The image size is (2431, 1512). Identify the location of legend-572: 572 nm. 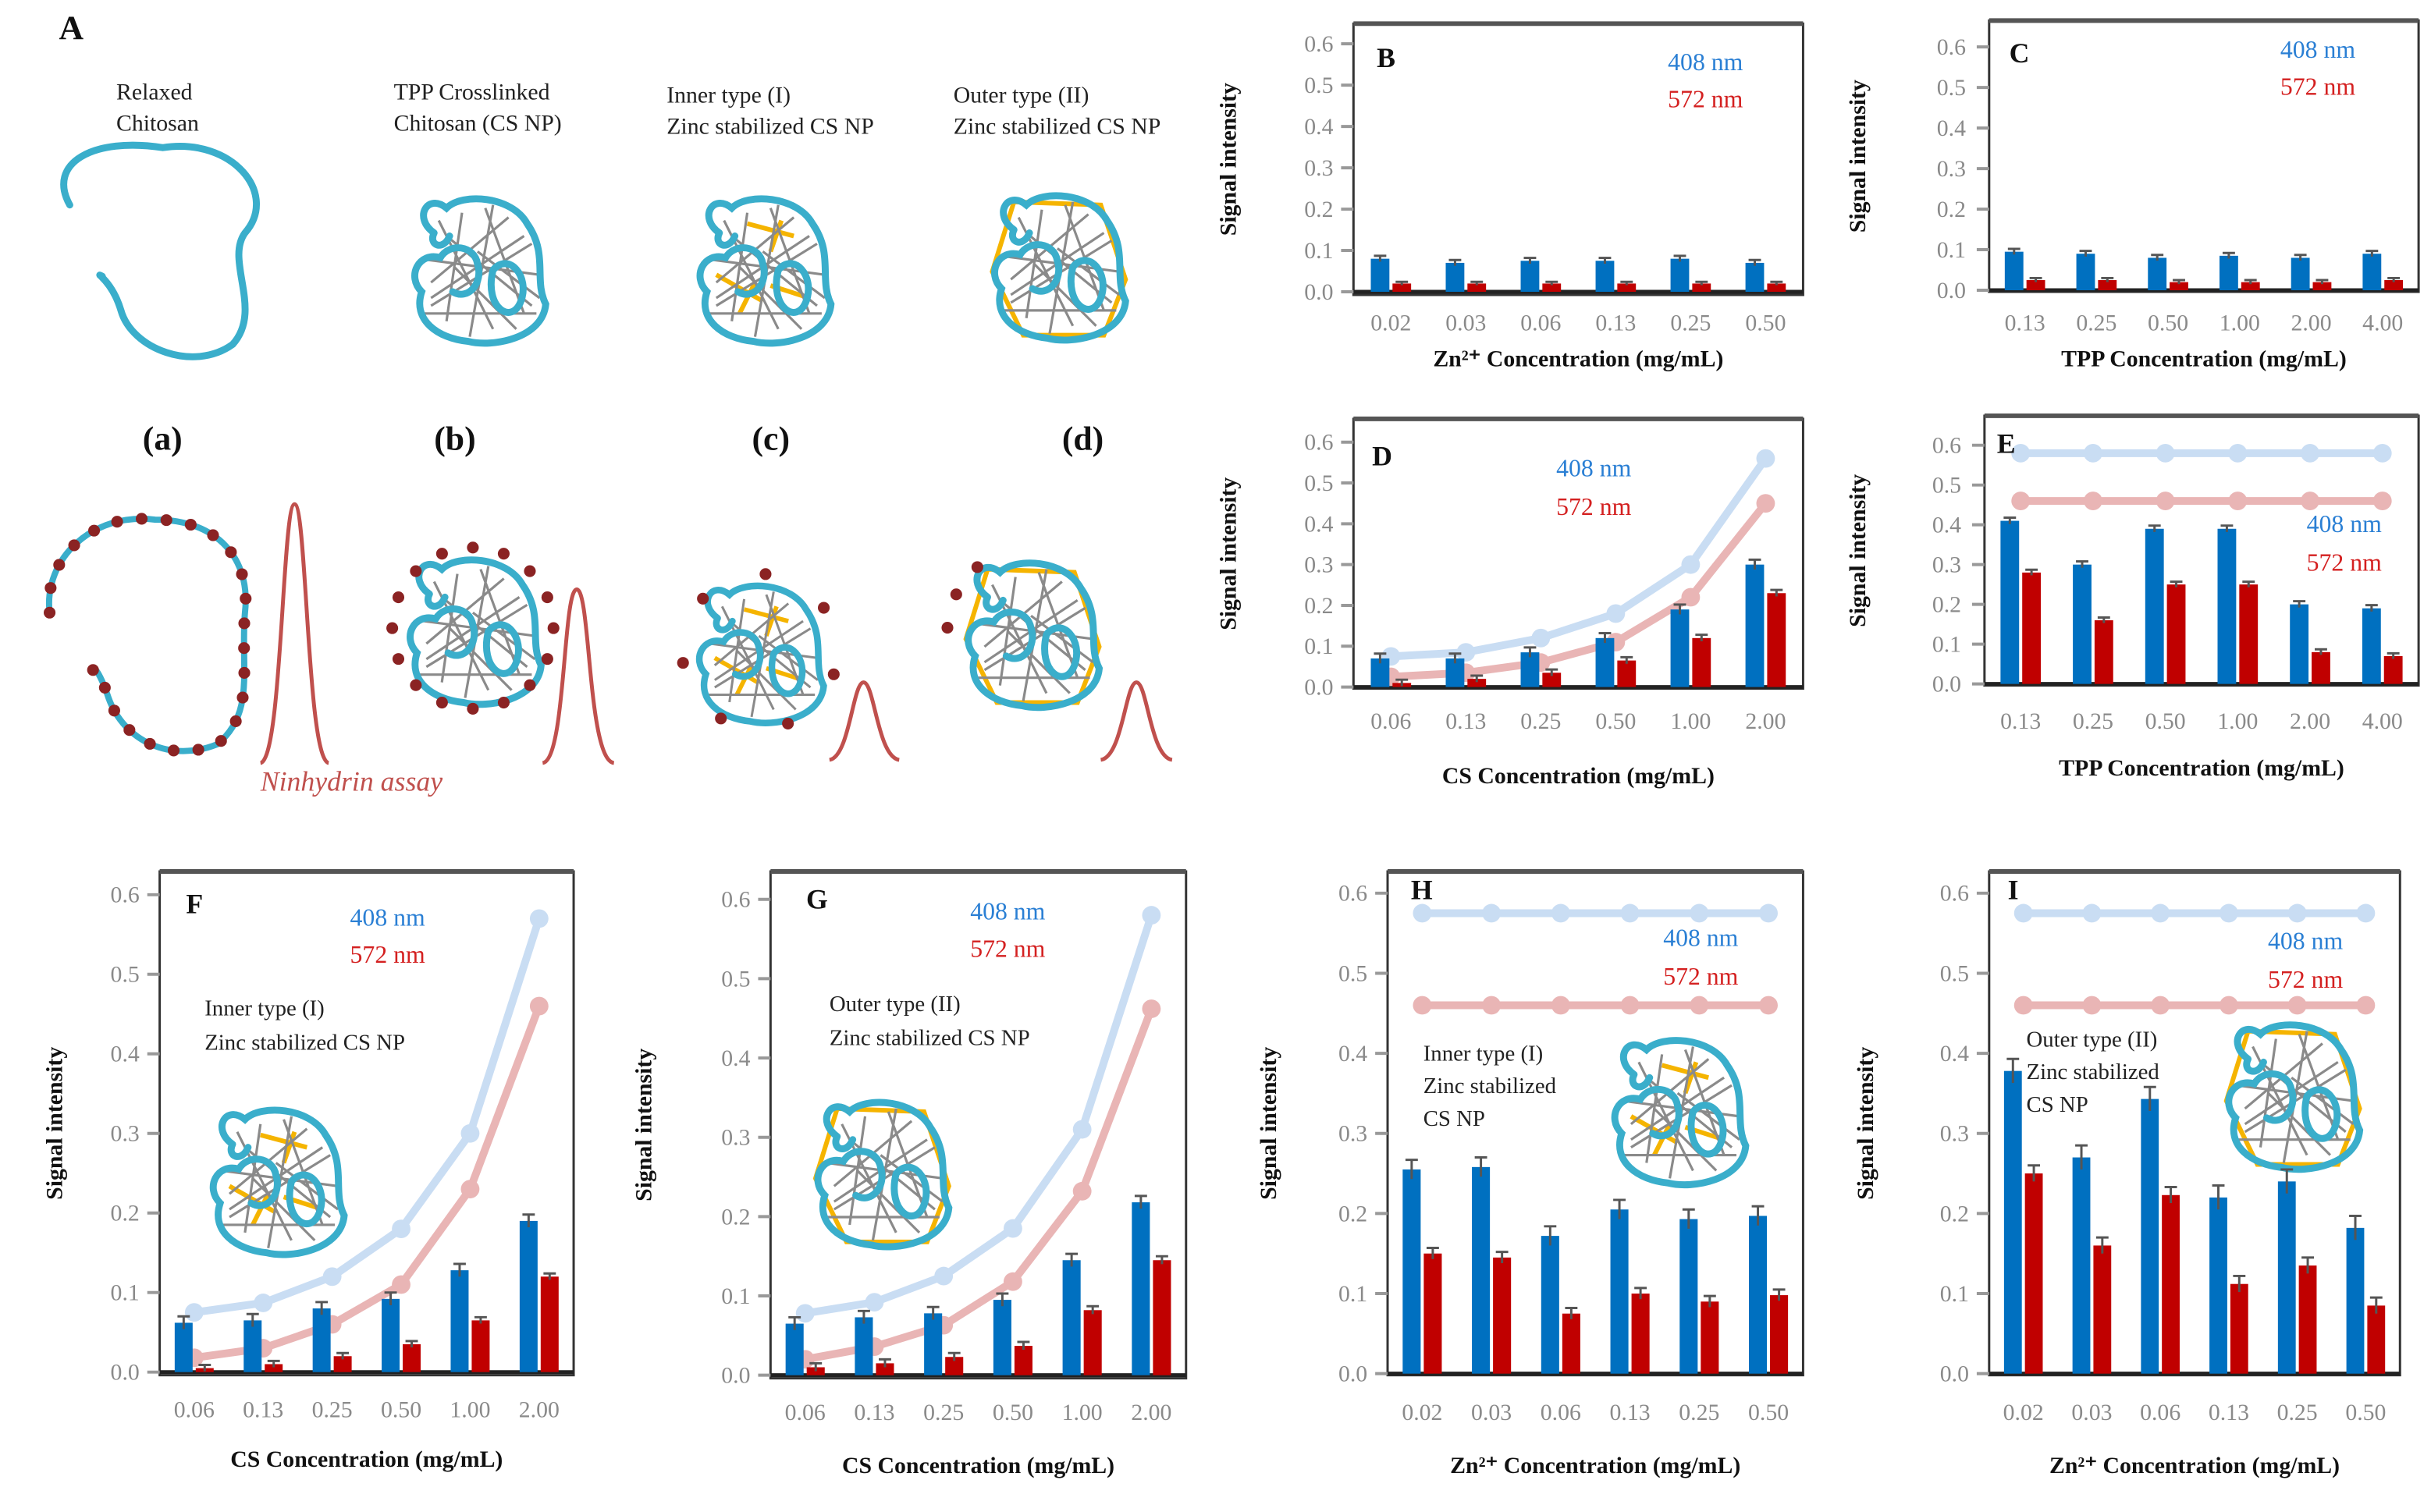
(2317, 87).